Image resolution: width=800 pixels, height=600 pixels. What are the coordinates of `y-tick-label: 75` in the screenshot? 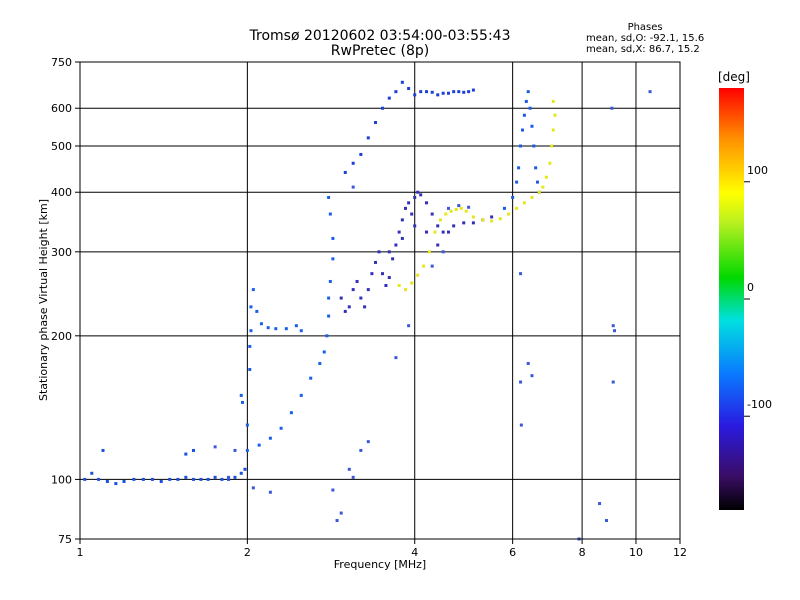 It's located at (65, 539).